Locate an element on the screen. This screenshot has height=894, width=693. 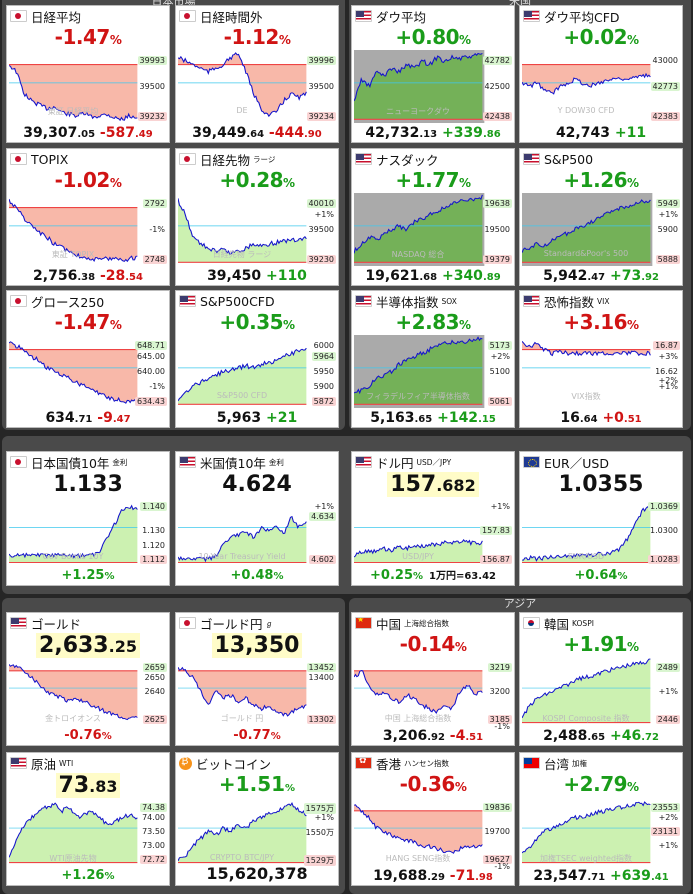
price: 5,942 is located at coordinates (565, 276).